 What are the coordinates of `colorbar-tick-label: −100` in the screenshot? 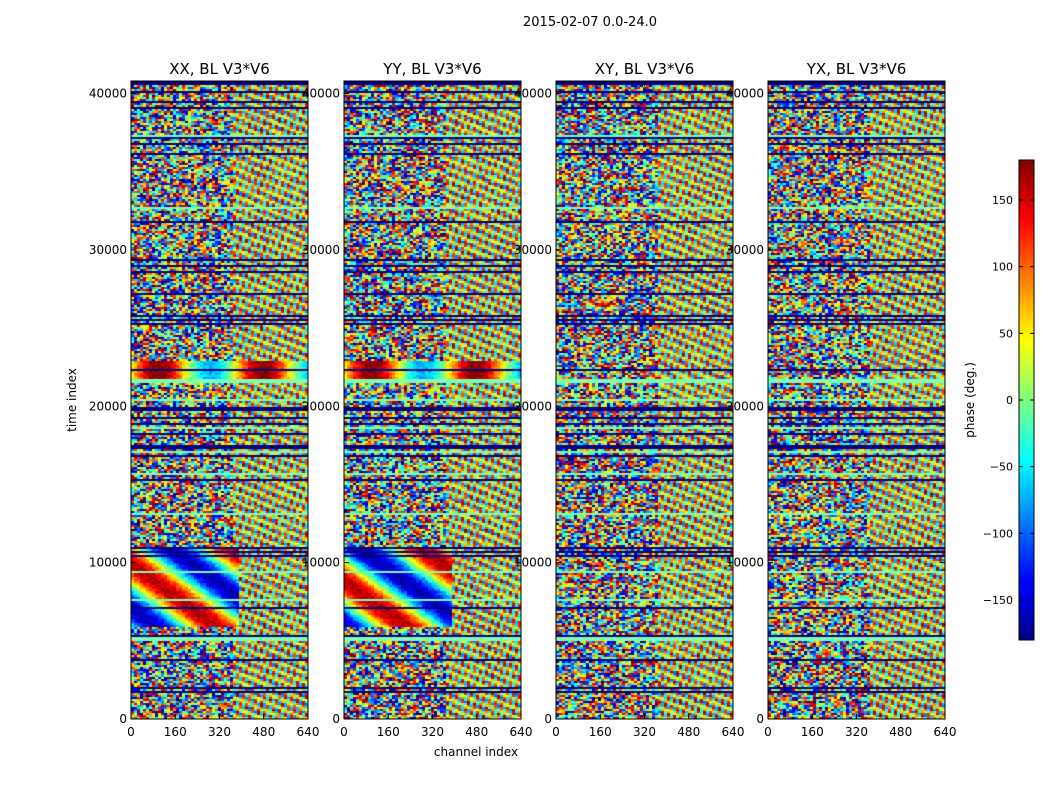 It's located at (998, 533).